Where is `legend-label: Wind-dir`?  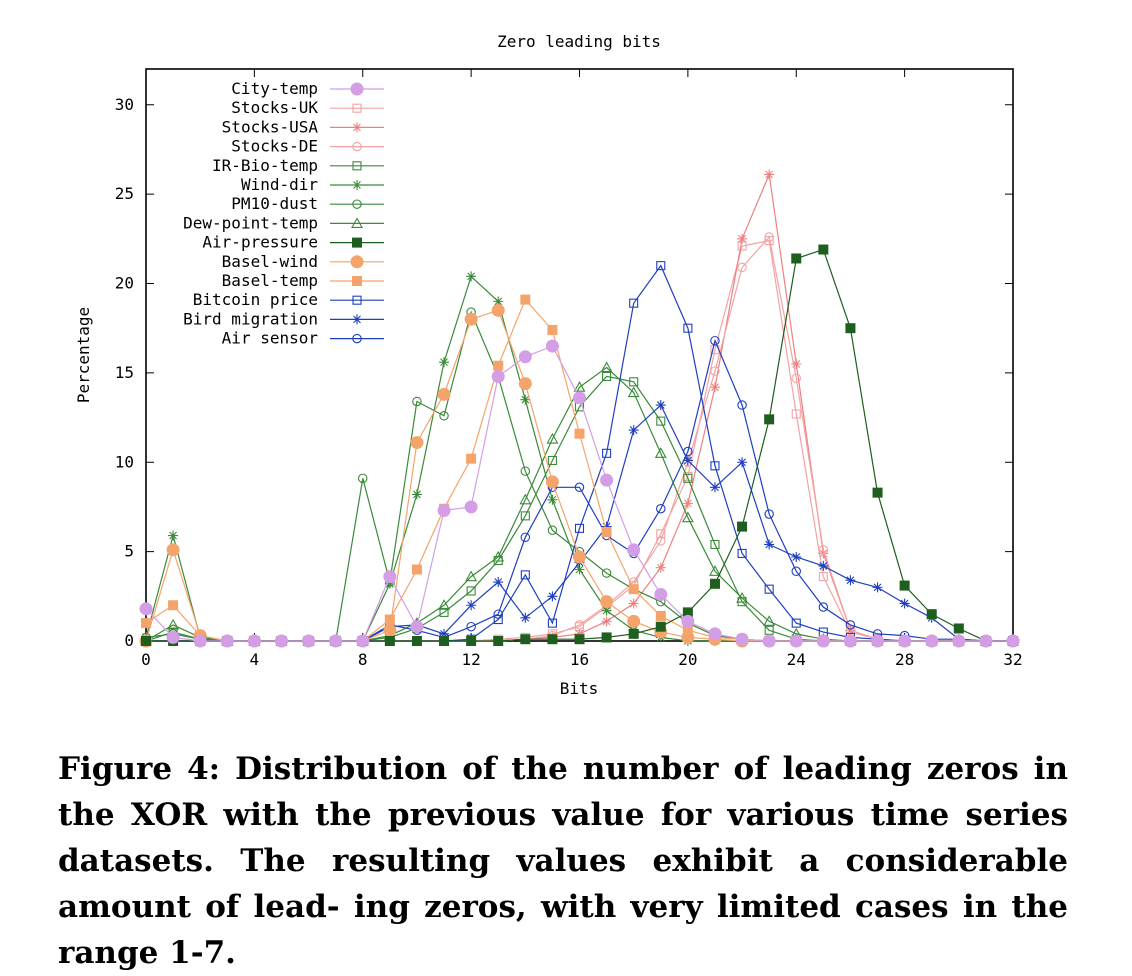 legend-label: Wind-dir is located at coordinates (279, 184).